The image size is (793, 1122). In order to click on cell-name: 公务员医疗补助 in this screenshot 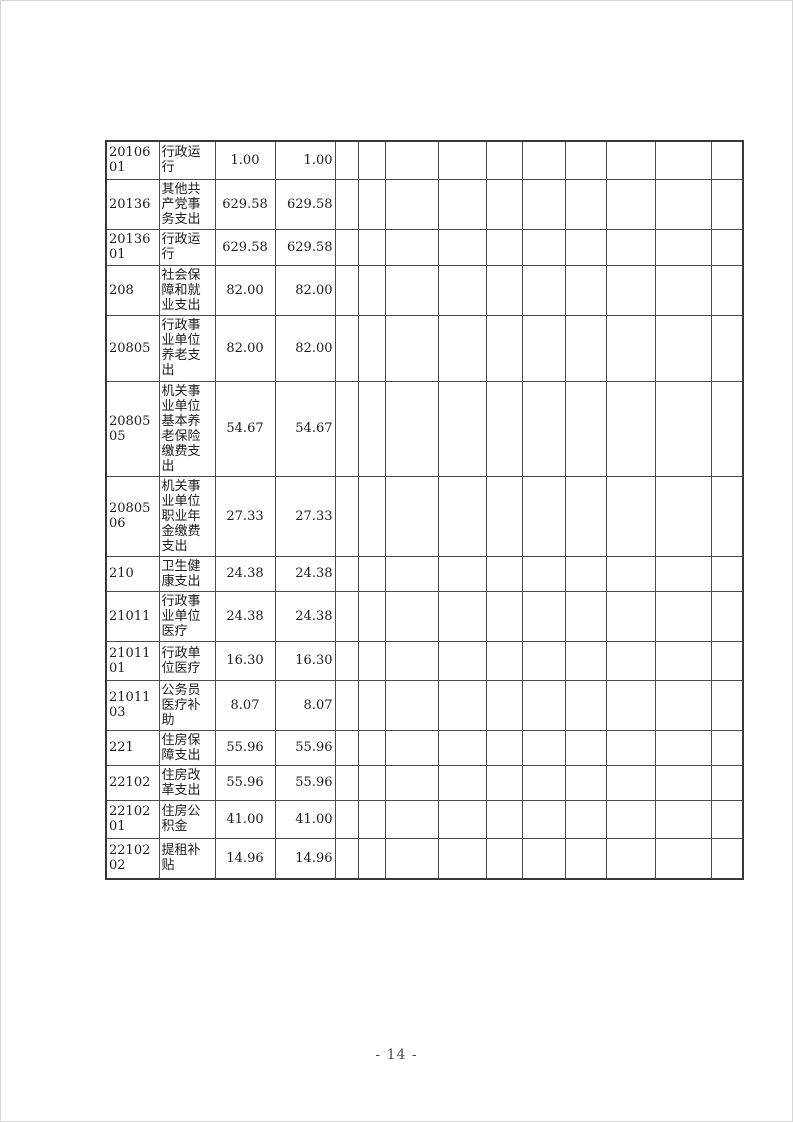, I will do `click(187, 705)`.